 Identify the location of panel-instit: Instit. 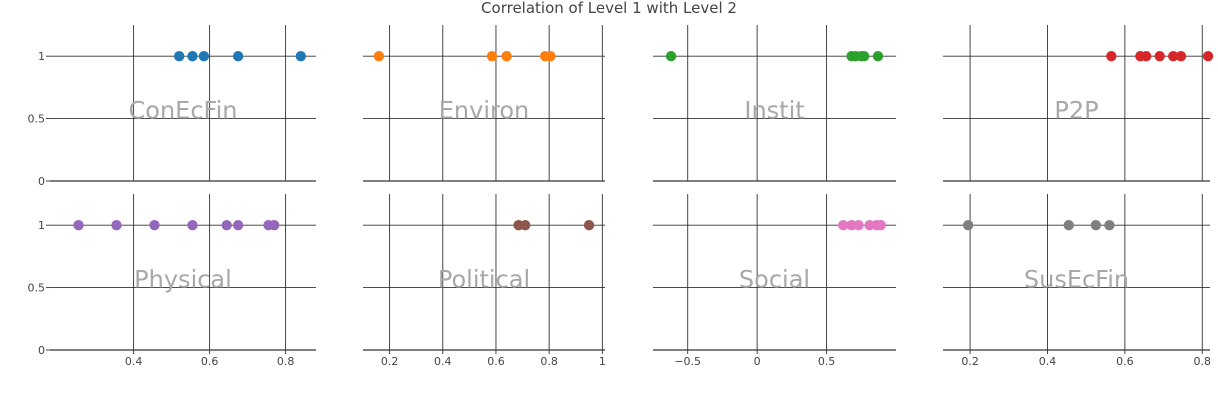
(774, 103).